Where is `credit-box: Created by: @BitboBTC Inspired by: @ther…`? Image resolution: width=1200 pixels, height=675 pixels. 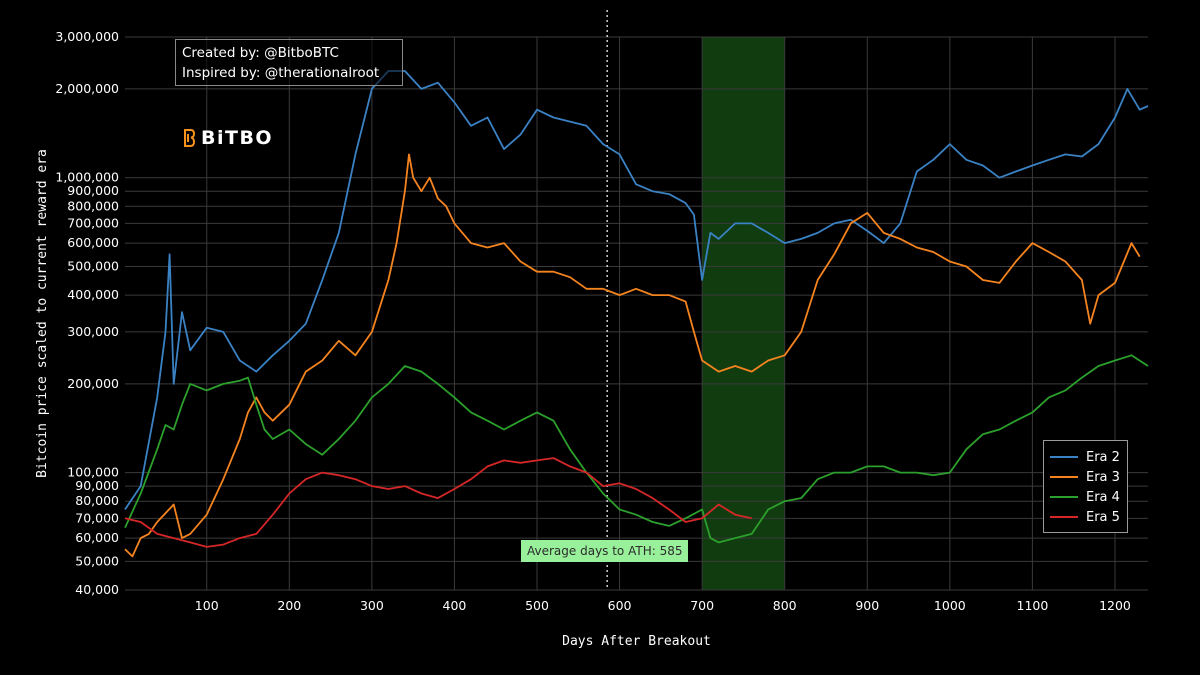 credit-box: Created by: @BitboBTC Inspired by: @ther… is located at coordinates (289, 62).